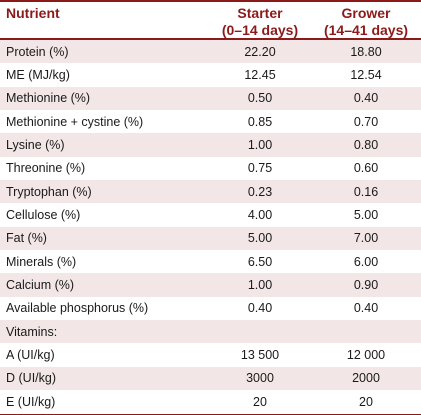 The height and width of the screenshot is (415, 421). I want to click on table-row: Vitamins:, so click(210, 332).